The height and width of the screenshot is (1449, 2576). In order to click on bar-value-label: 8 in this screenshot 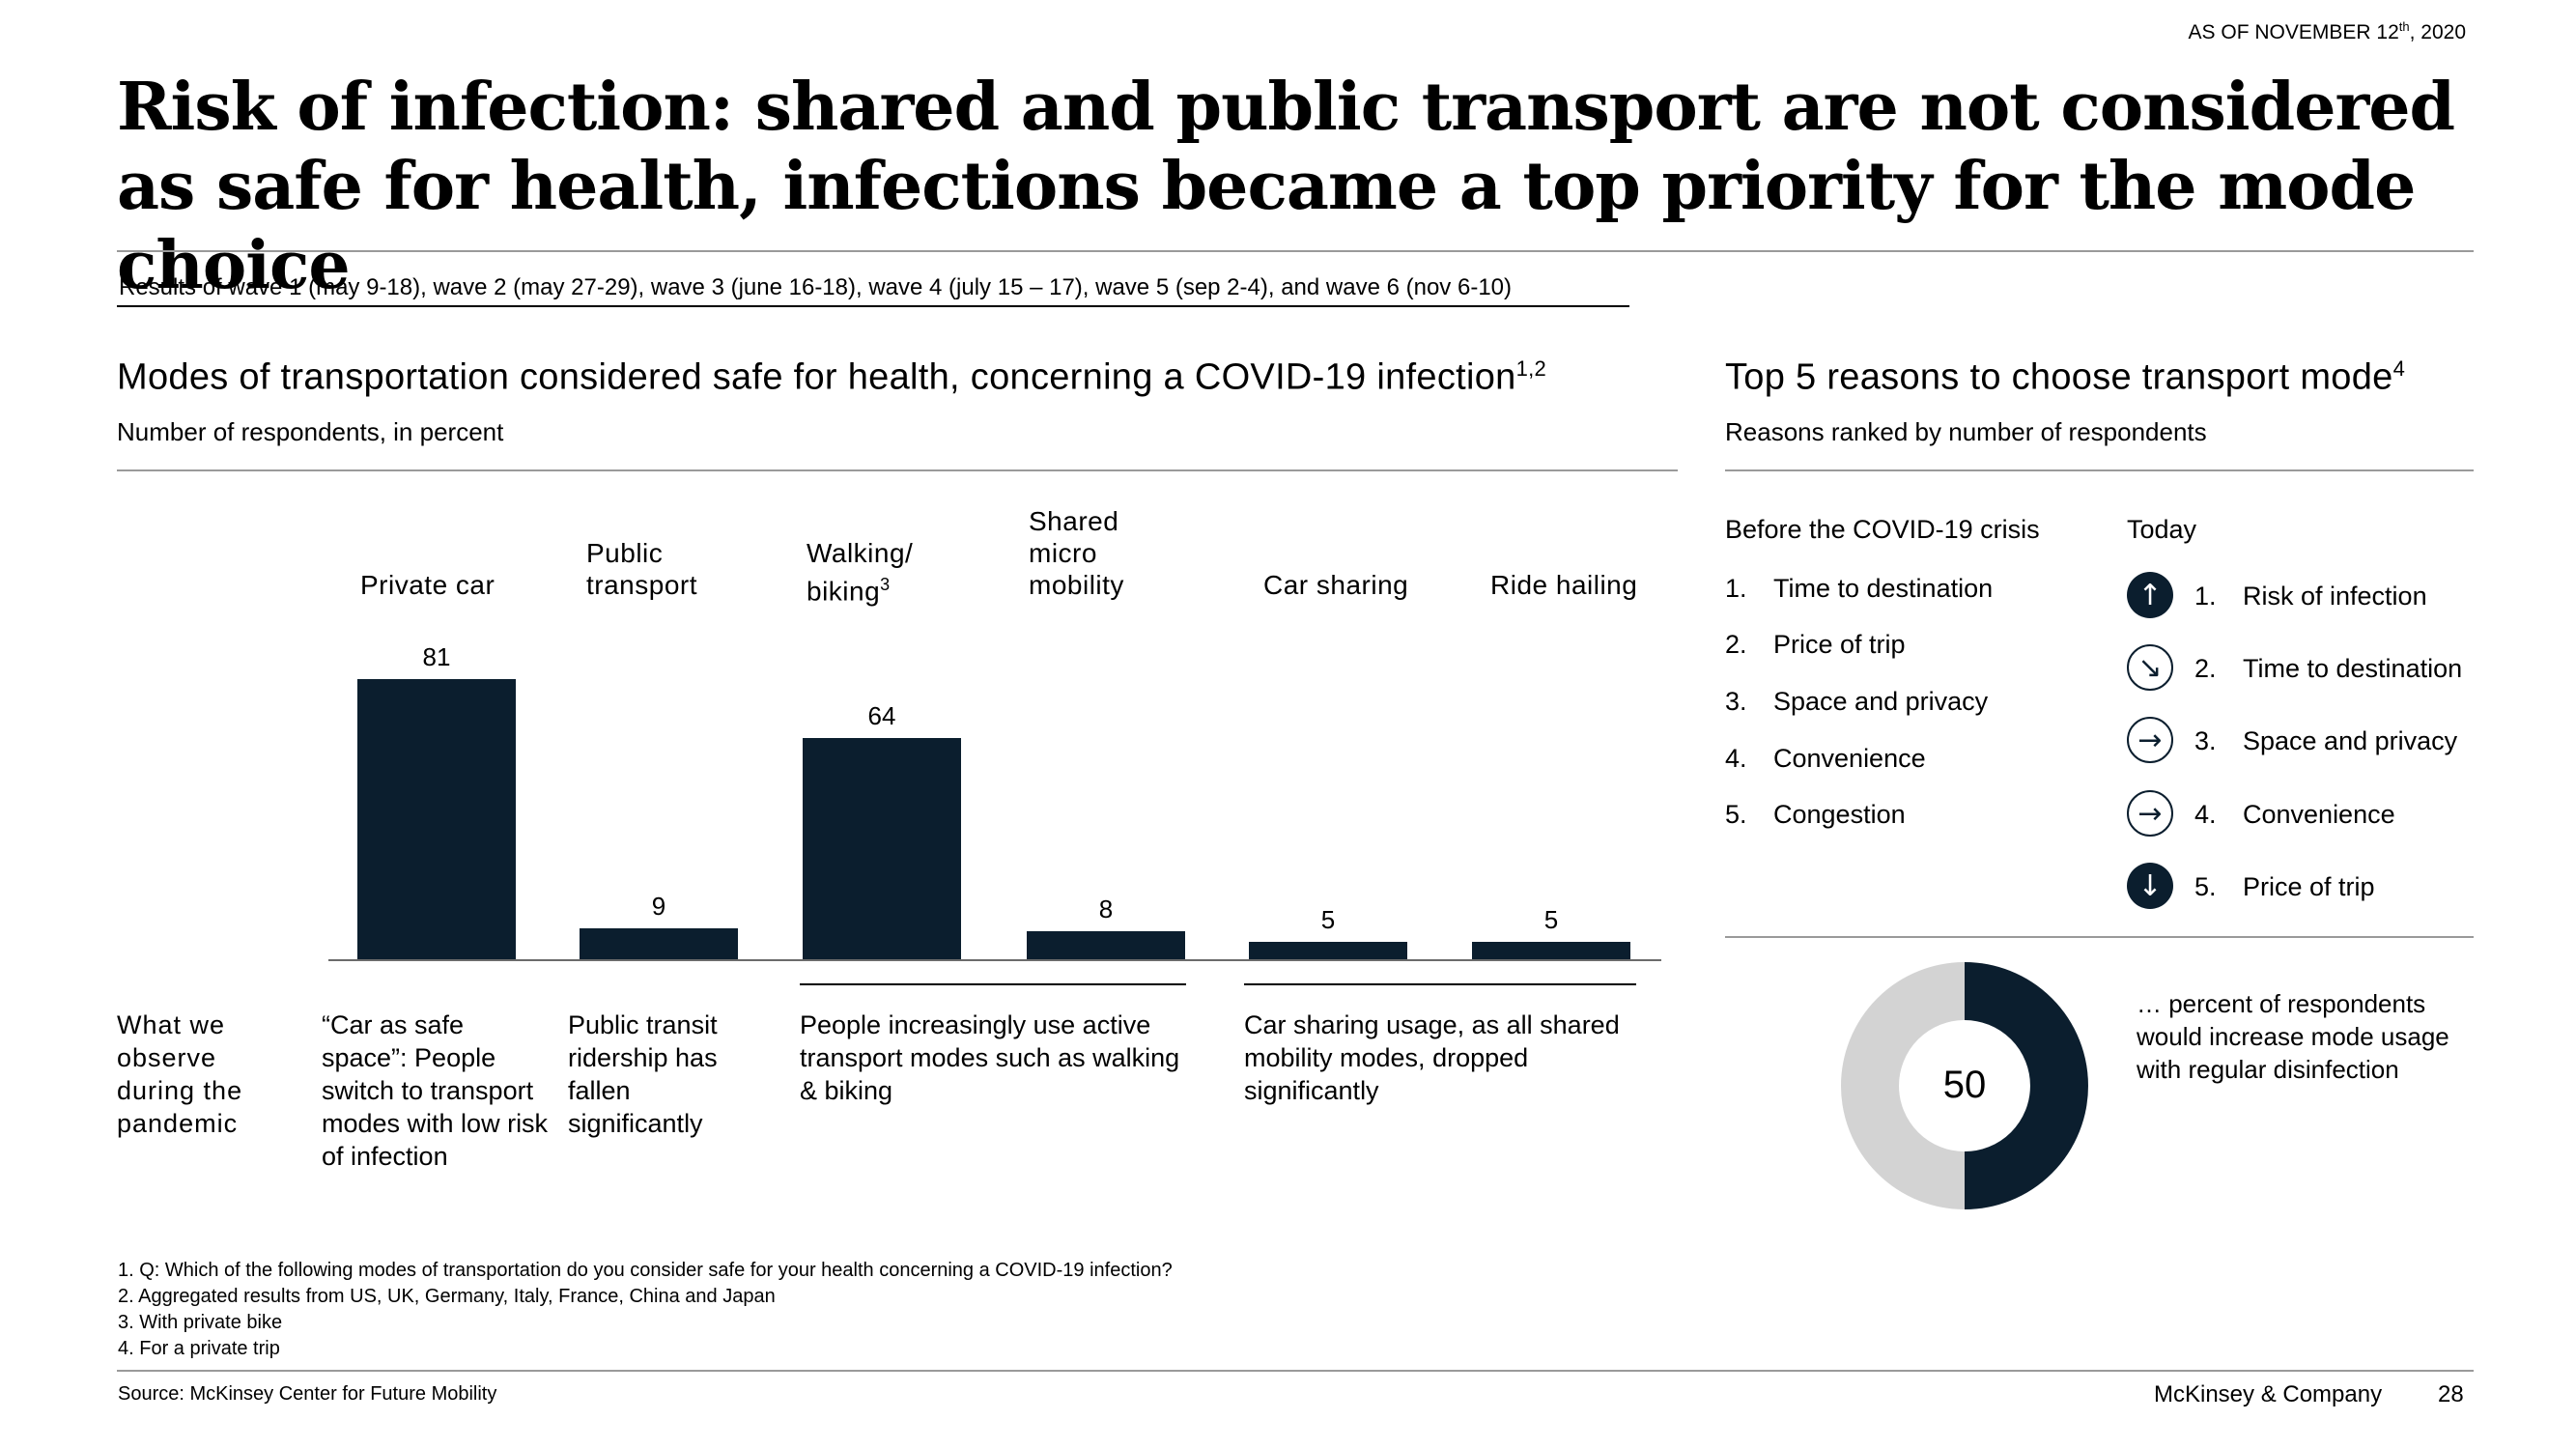, I will do `click(1106, 909)`.